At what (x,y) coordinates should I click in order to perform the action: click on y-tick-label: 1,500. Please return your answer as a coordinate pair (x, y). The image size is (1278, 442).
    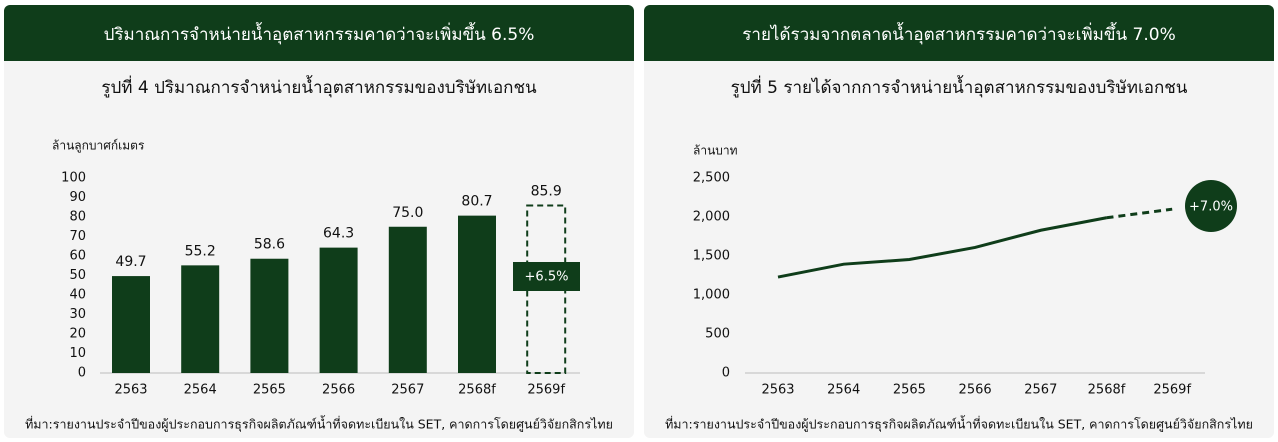
    Looking at the image, I should click on (711, 256).